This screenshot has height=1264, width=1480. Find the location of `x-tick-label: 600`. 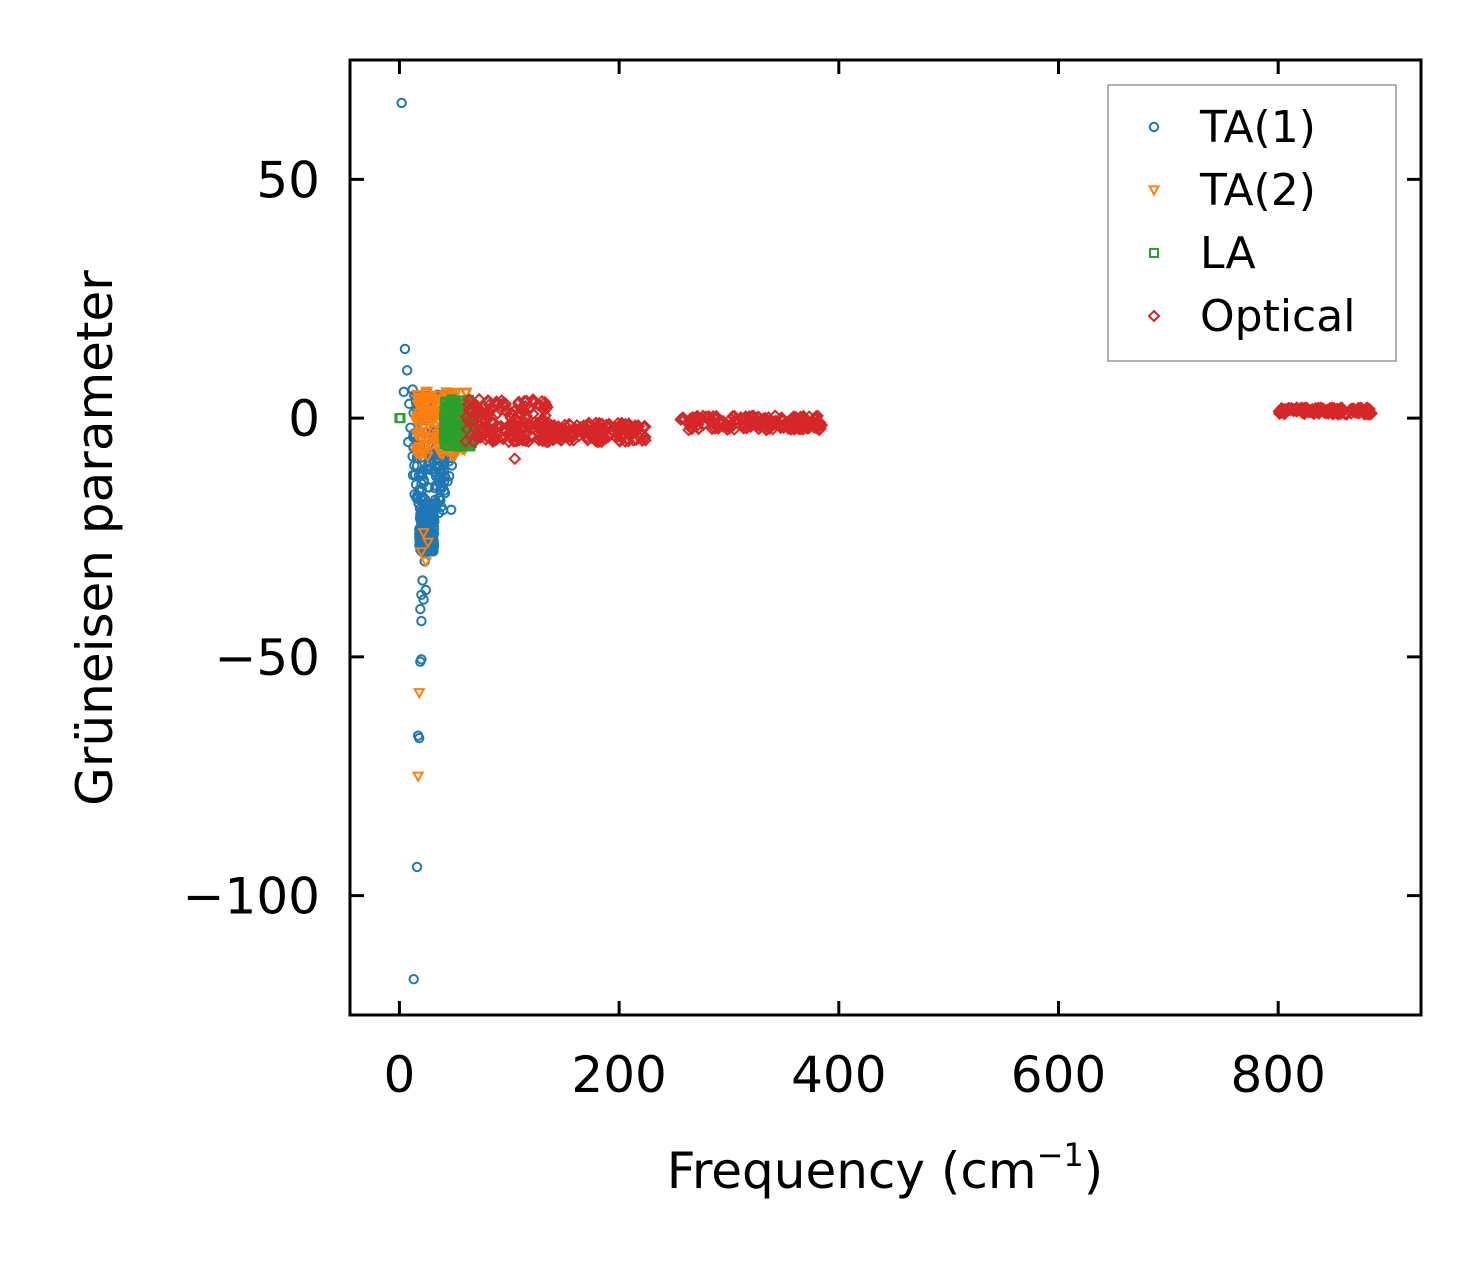

x-tick-label: 600 is located at coordinates (1058, 1075).